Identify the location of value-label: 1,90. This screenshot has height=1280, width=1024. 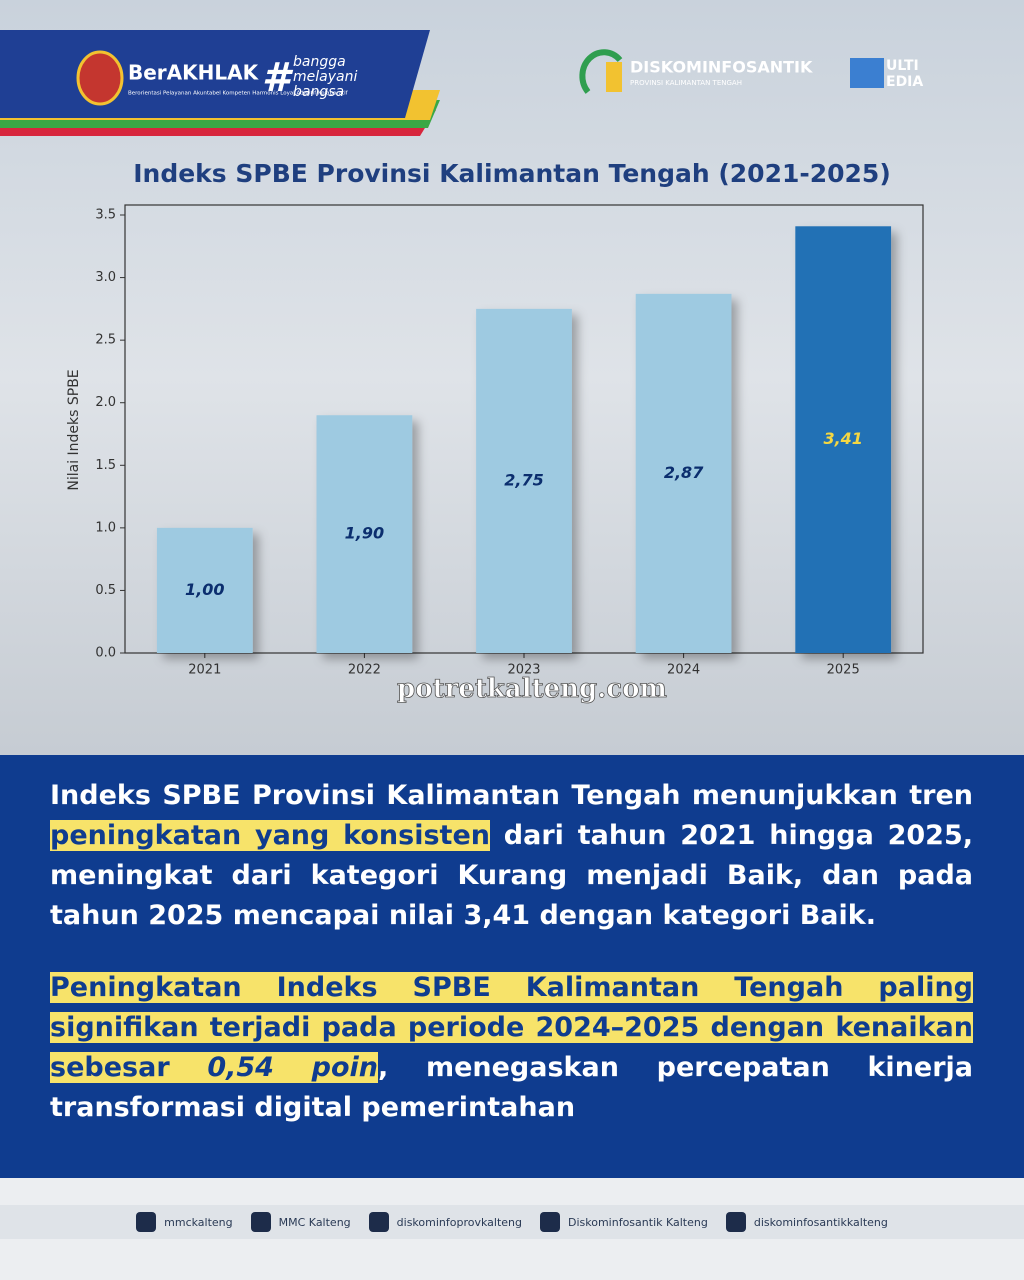
(364, 533).